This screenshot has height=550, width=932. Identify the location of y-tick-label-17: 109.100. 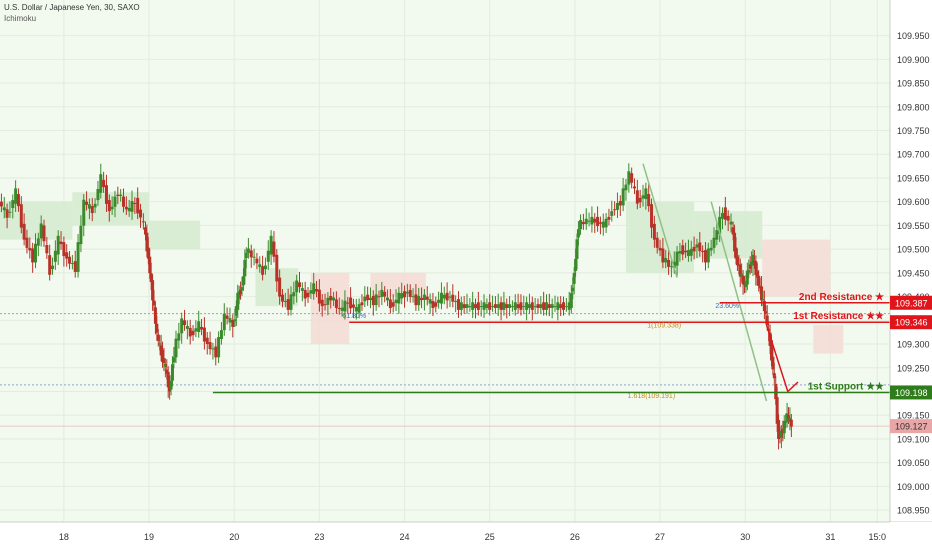
(913, 439).